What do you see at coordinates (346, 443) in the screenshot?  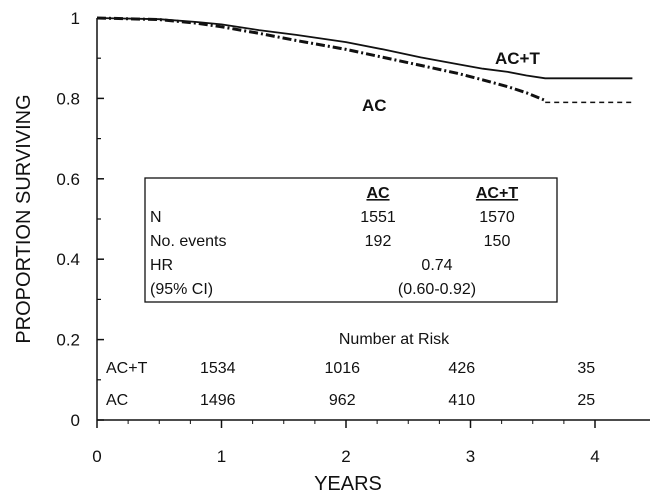 I see `x-ticks: 0 1 2 3 4` at bounding box center [346, 443].